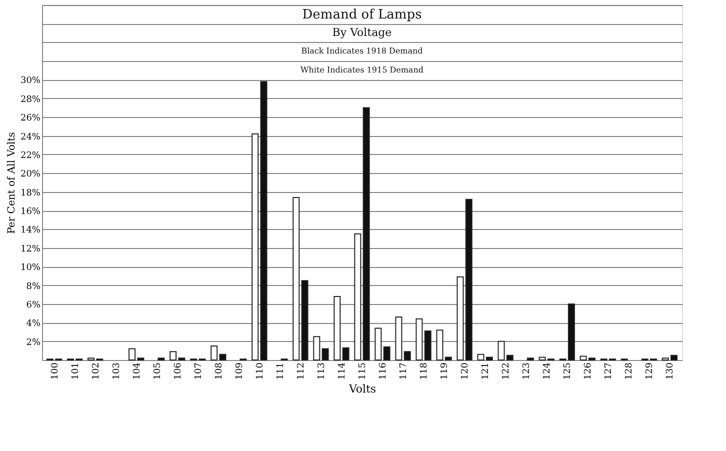  Describe the element at coordinates (404, 371) in the screenshot. I see `x-tick-label: 117` at that location.